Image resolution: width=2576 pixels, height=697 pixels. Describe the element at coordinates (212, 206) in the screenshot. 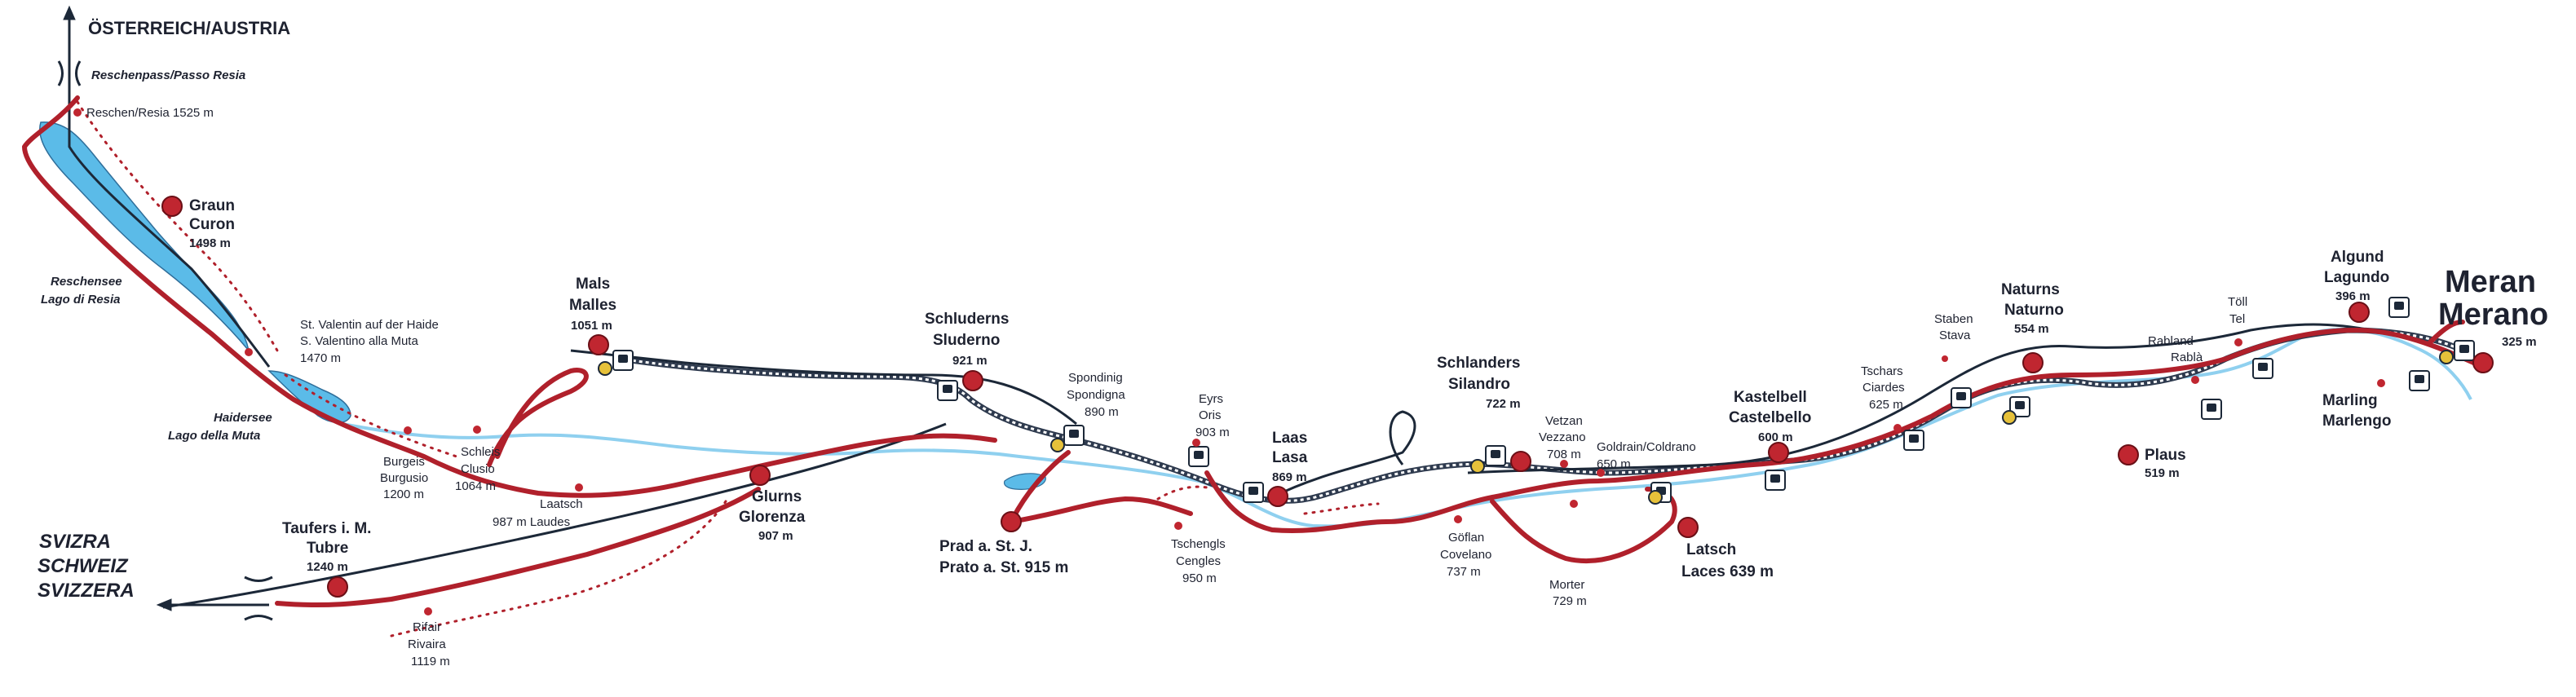

I see `graun-label: Graun` at that location.